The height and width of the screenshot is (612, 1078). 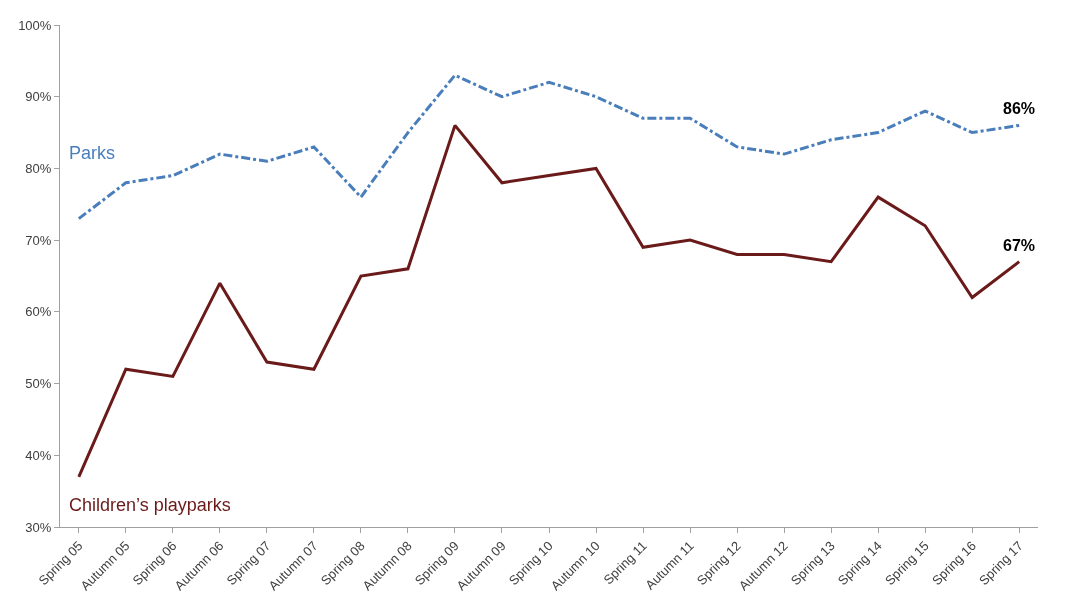 What do you see at coordinates (1019, 245) in the screenshot?
I see `data-label: 67%` at bounding box center [1019, 245].